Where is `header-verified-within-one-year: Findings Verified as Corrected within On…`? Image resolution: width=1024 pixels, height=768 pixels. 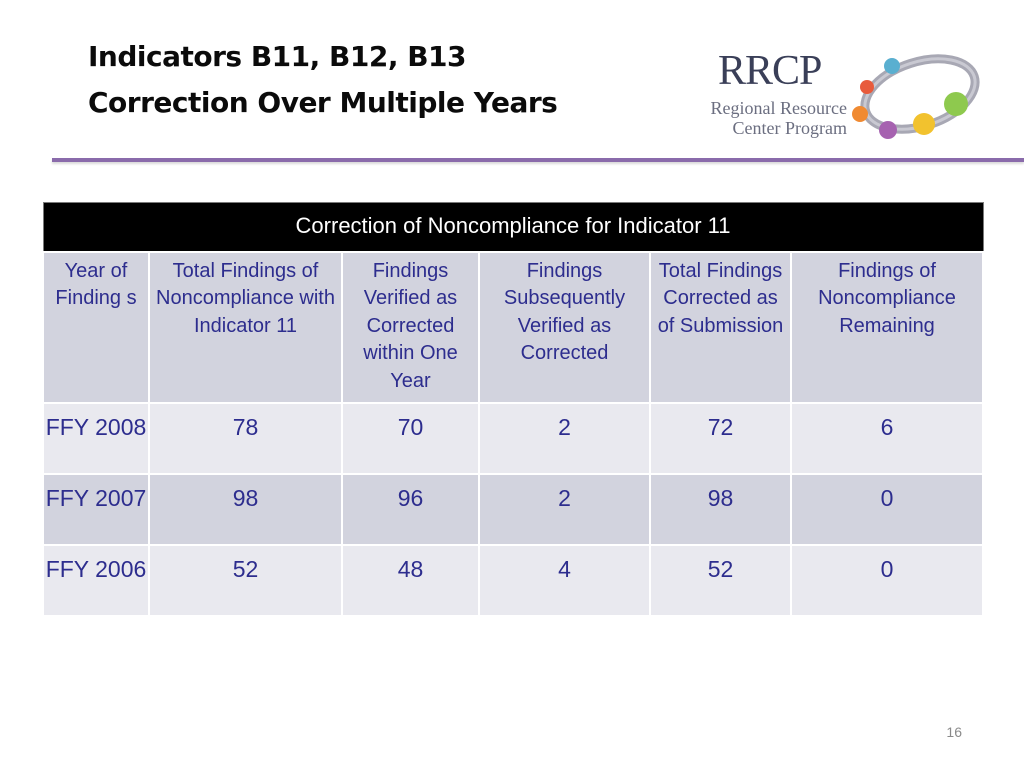
header-verified-within-one-year: Findings Verified as Corrected within On… is located at coordinates (410, 327).